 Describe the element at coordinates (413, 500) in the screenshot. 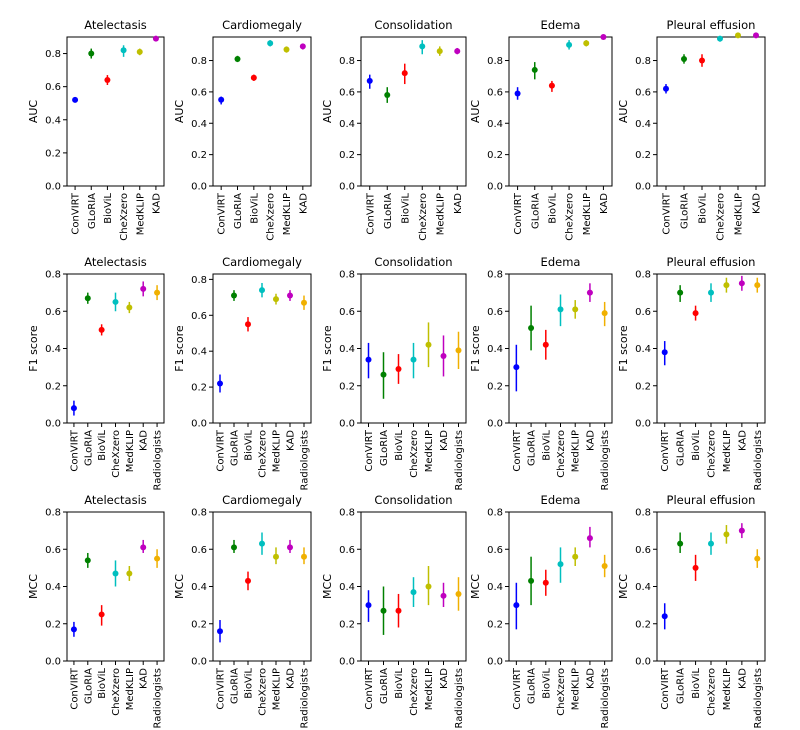

I see `chart-title: Consolidation` at that location.